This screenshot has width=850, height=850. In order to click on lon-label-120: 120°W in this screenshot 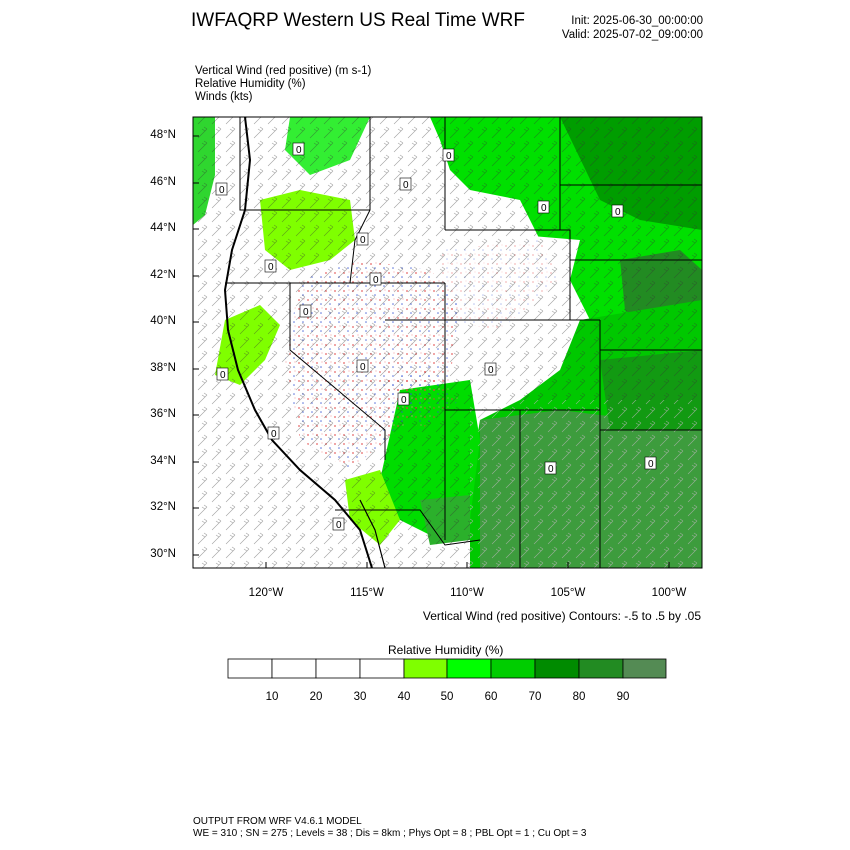, I will do `click(266, 593)`.